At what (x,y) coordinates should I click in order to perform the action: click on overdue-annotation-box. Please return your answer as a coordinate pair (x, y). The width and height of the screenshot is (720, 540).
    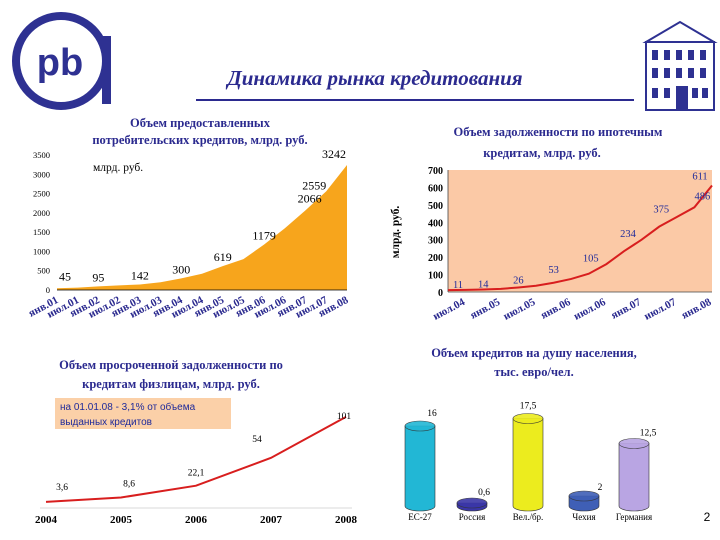
    Looking at the image, I should click on (143, 413).